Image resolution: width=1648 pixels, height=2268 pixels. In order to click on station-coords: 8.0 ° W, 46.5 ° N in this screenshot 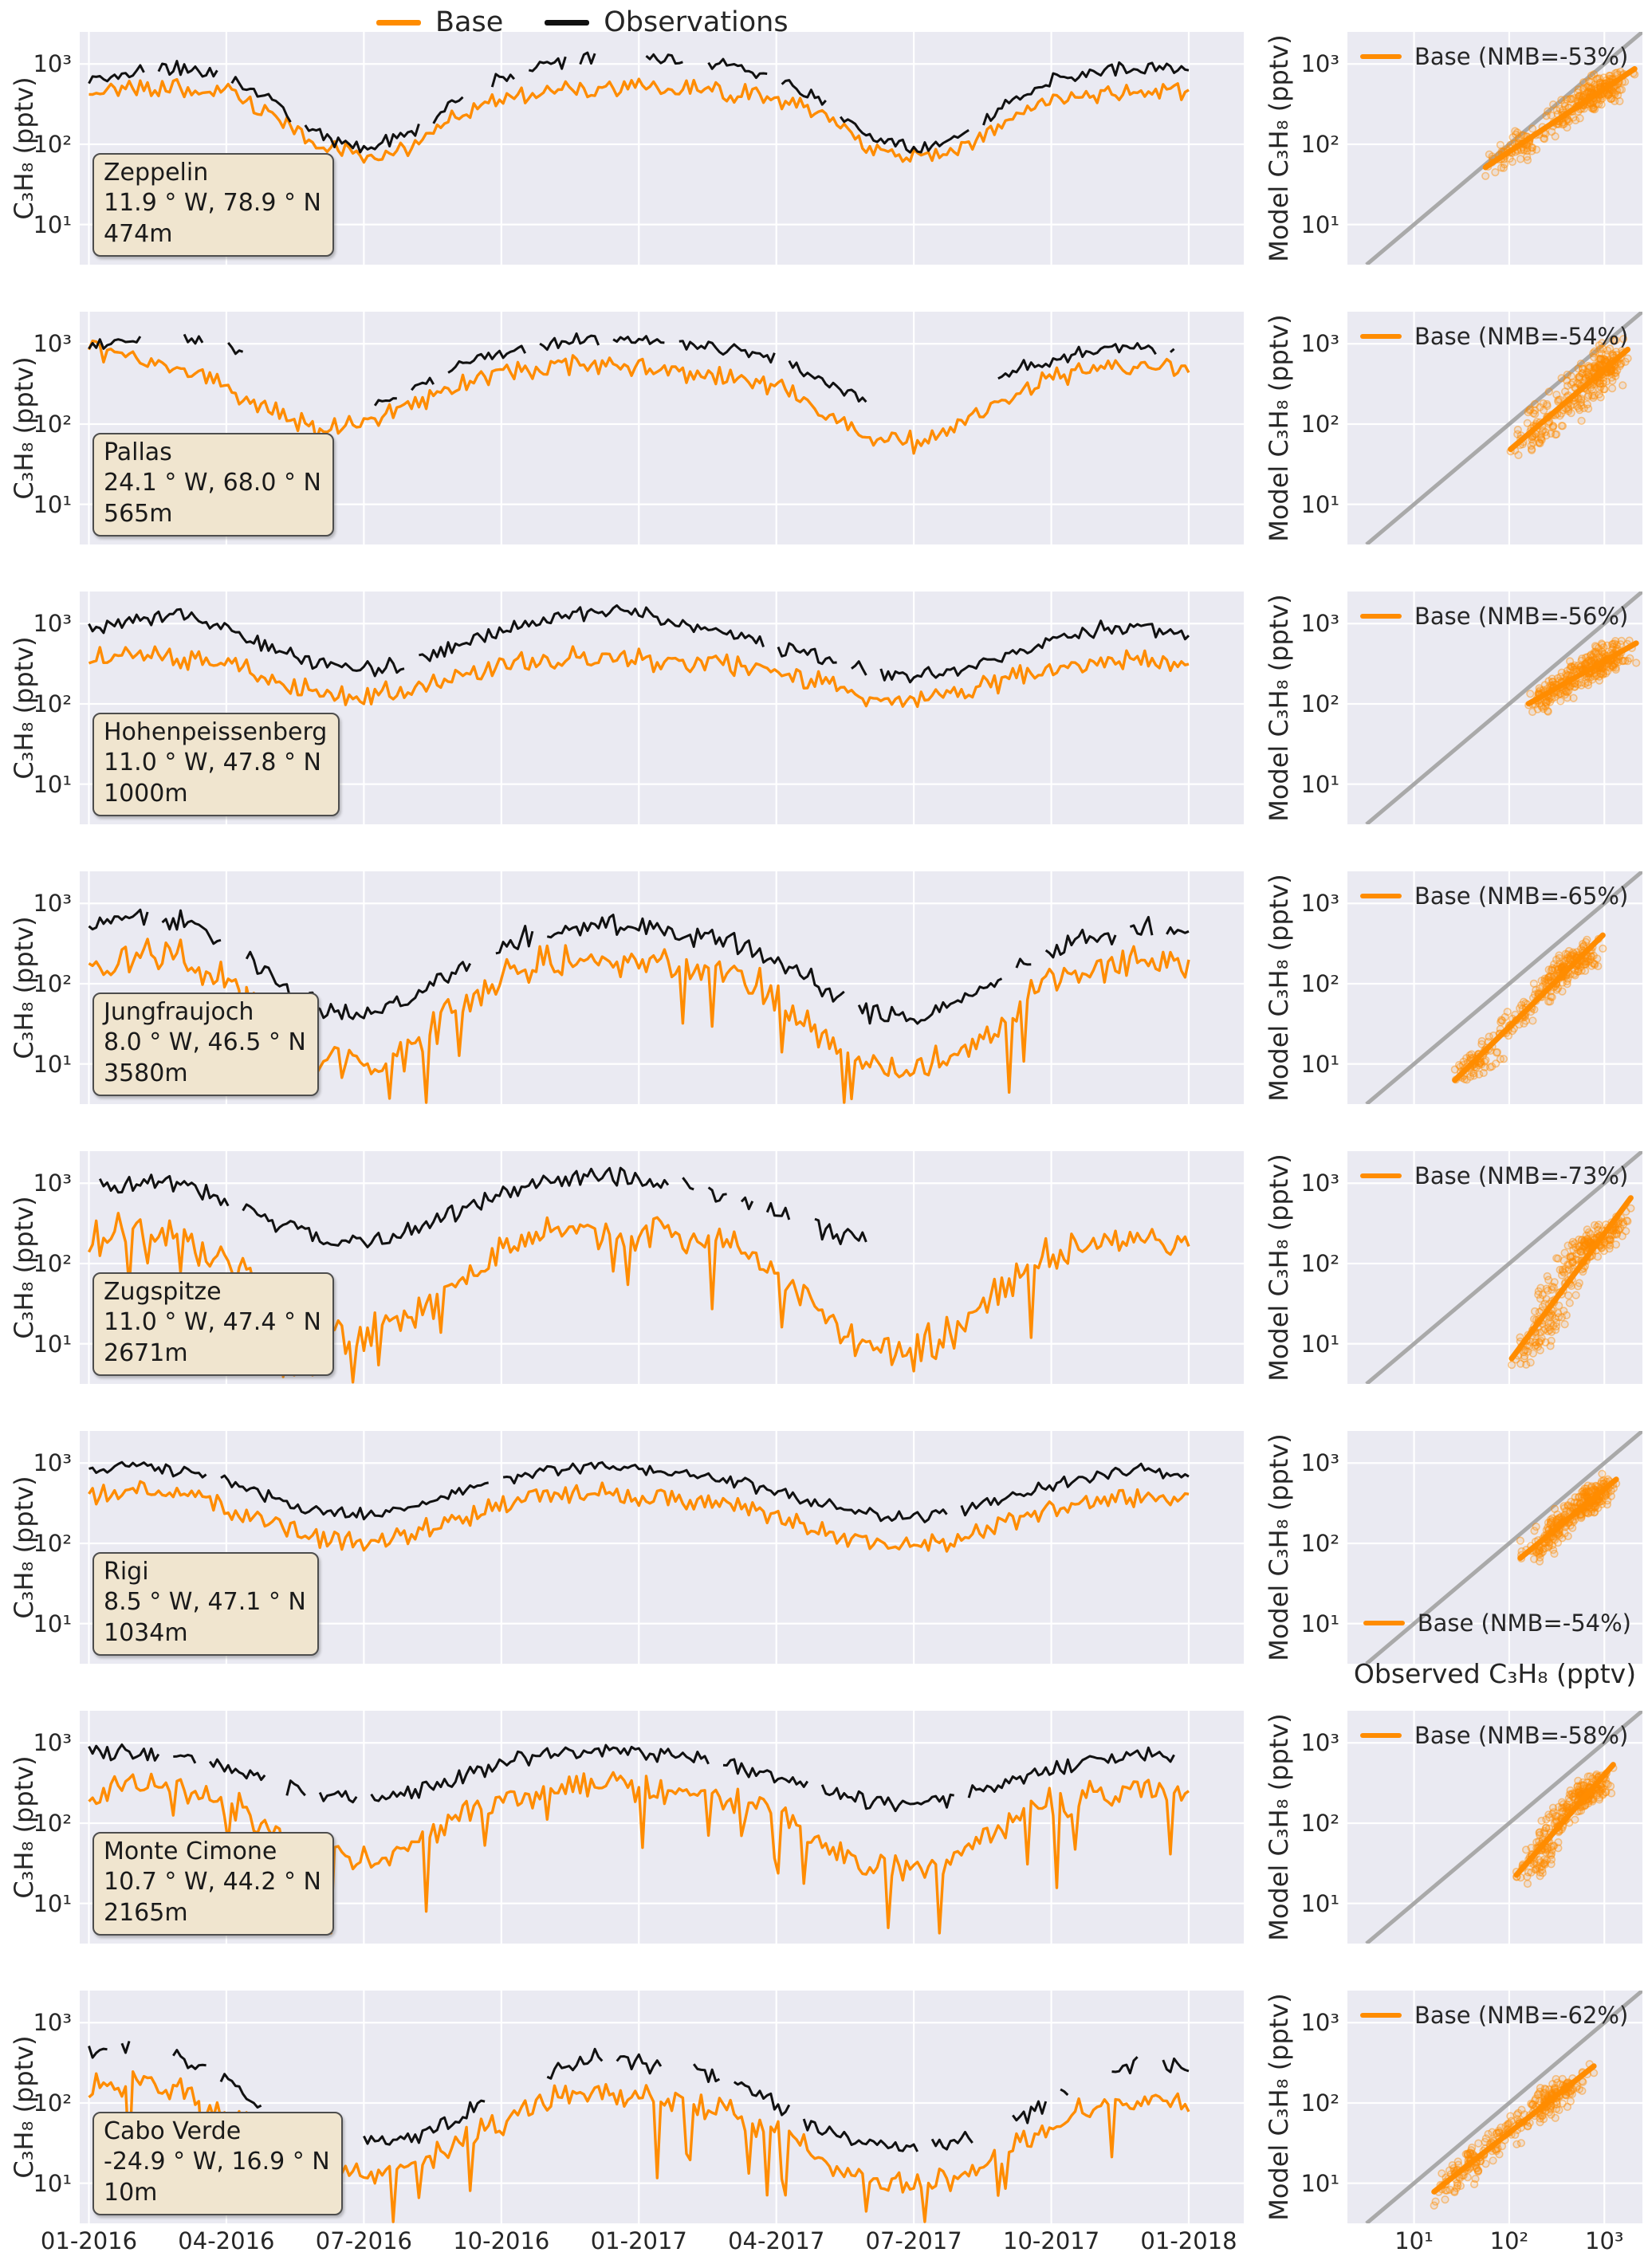, I will do `click(205, 1043)`.